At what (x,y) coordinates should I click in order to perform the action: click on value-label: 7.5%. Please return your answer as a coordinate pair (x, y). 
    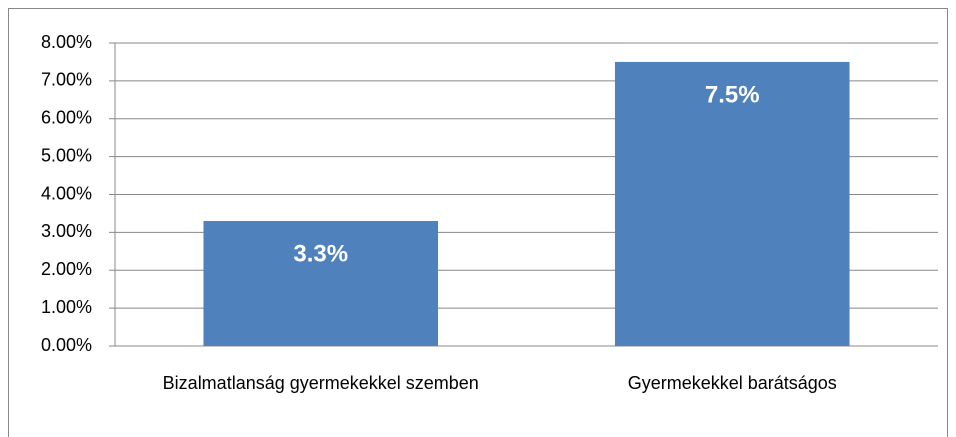
    Looking at the image, I should click on (732, 94).